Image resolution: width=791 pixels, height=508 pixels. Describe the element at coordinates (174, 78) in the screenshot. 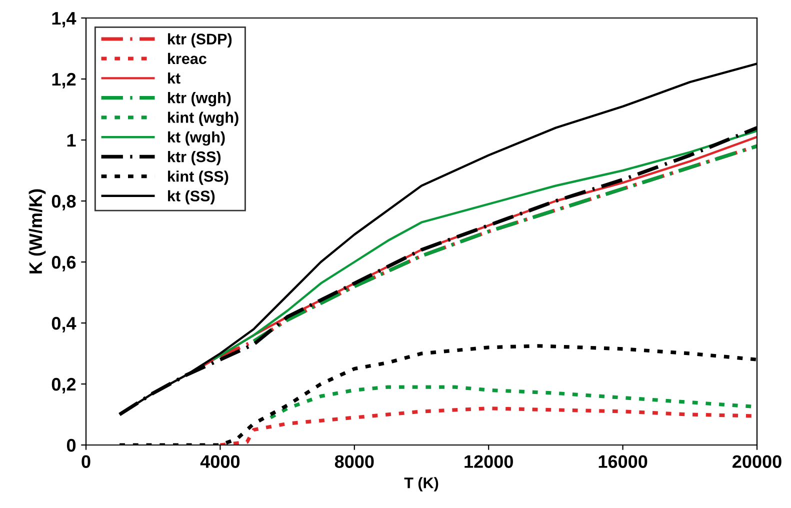

I see `legend-label: kt` at that location.